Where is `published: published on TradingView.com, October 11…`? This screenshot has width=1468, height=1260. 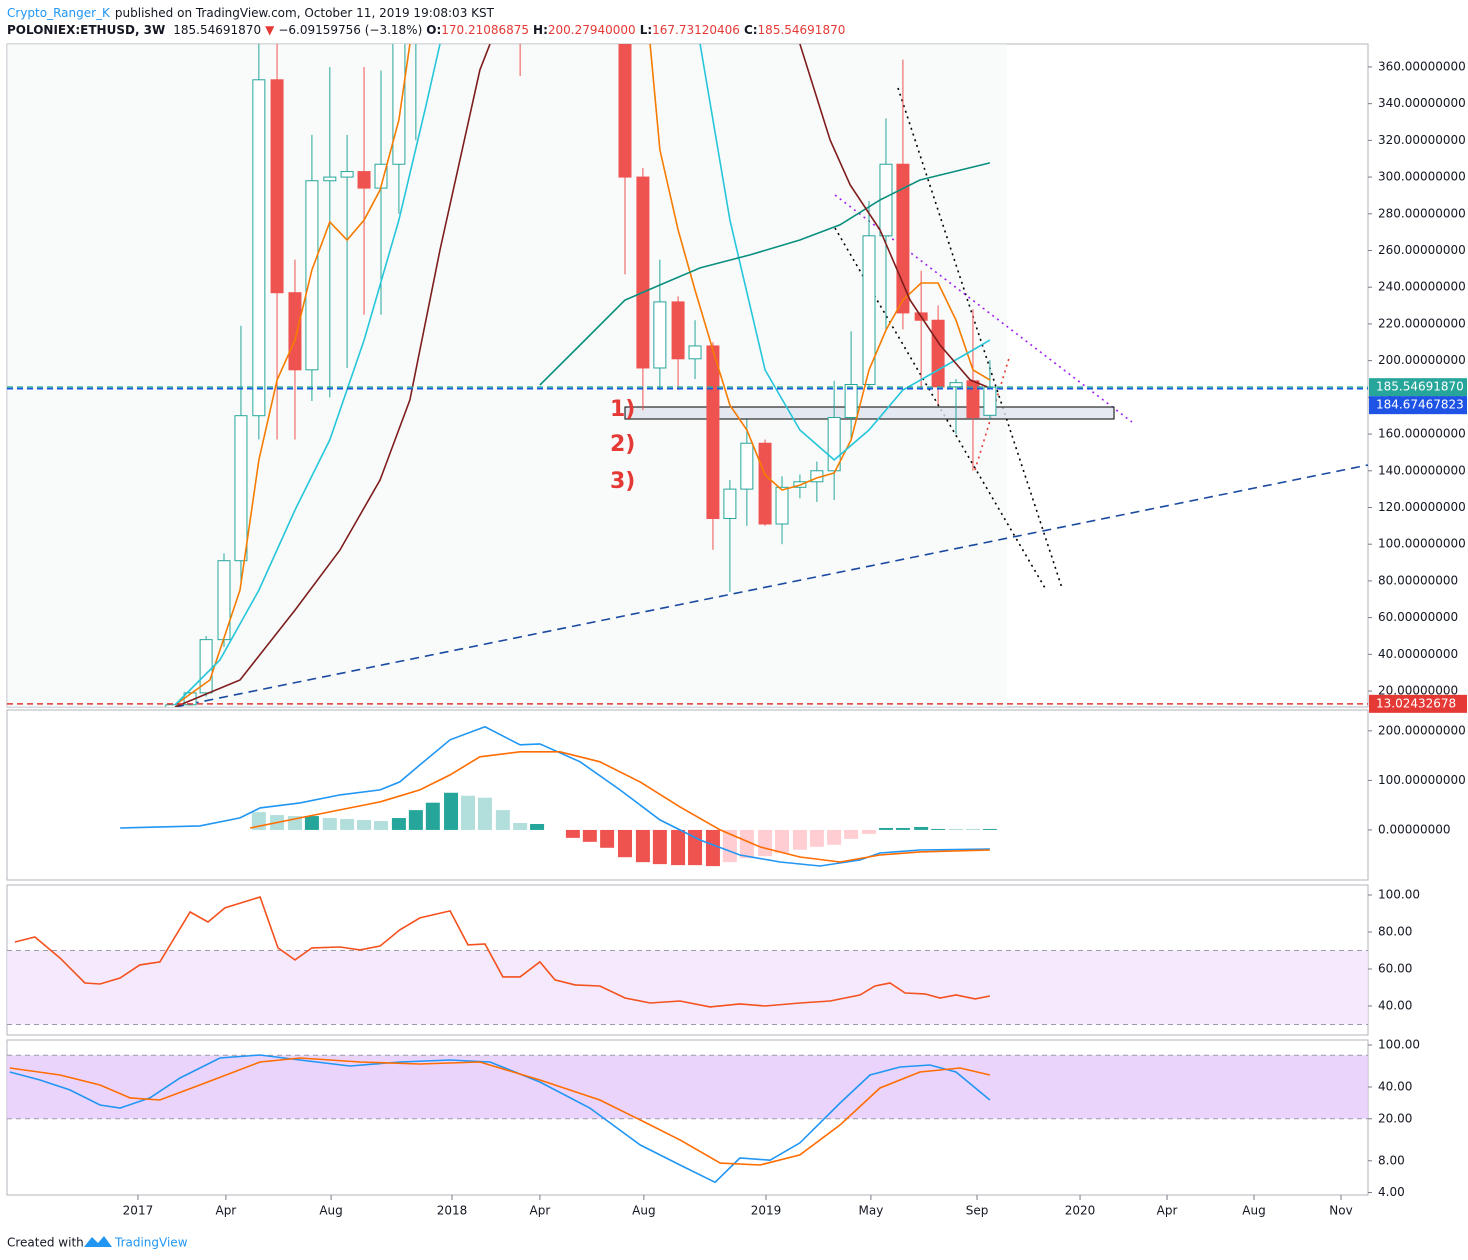
published: published on TradingView.com, October 11… is located at coordinates (305, 13).